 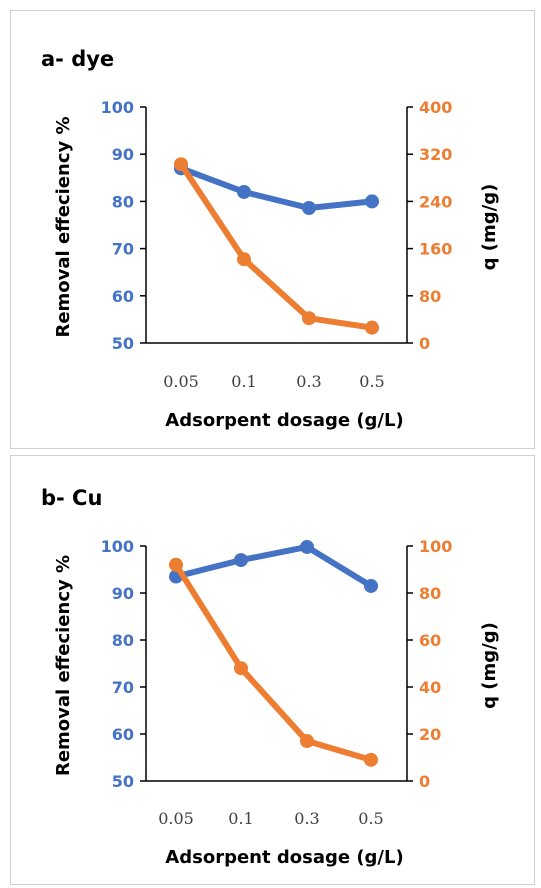 I want to click on y-tick-label-right: 240, so click(x=435, y=201).